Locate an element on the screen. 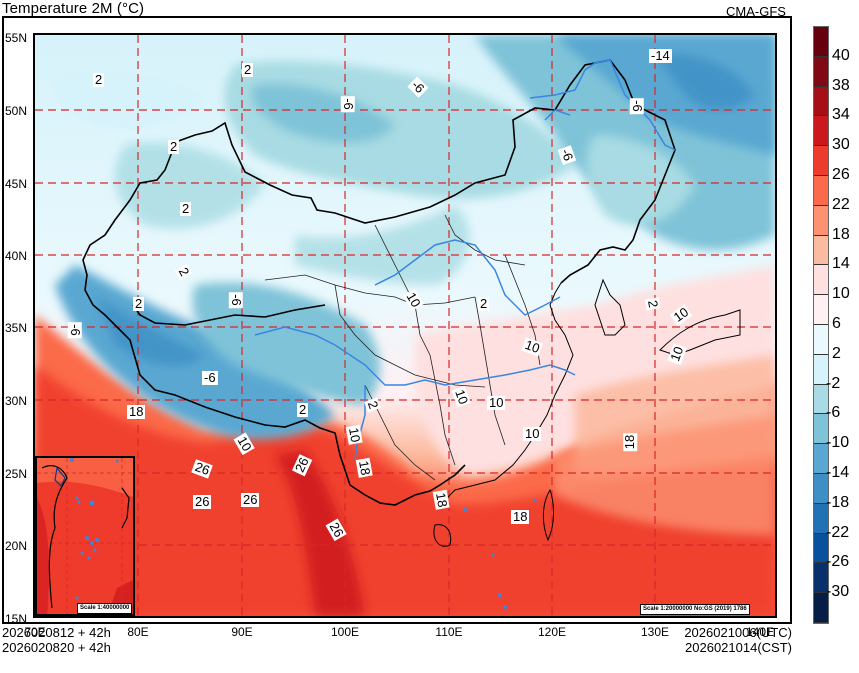 The image size is (859, 673). coastline is located at coordinates (587, 412).